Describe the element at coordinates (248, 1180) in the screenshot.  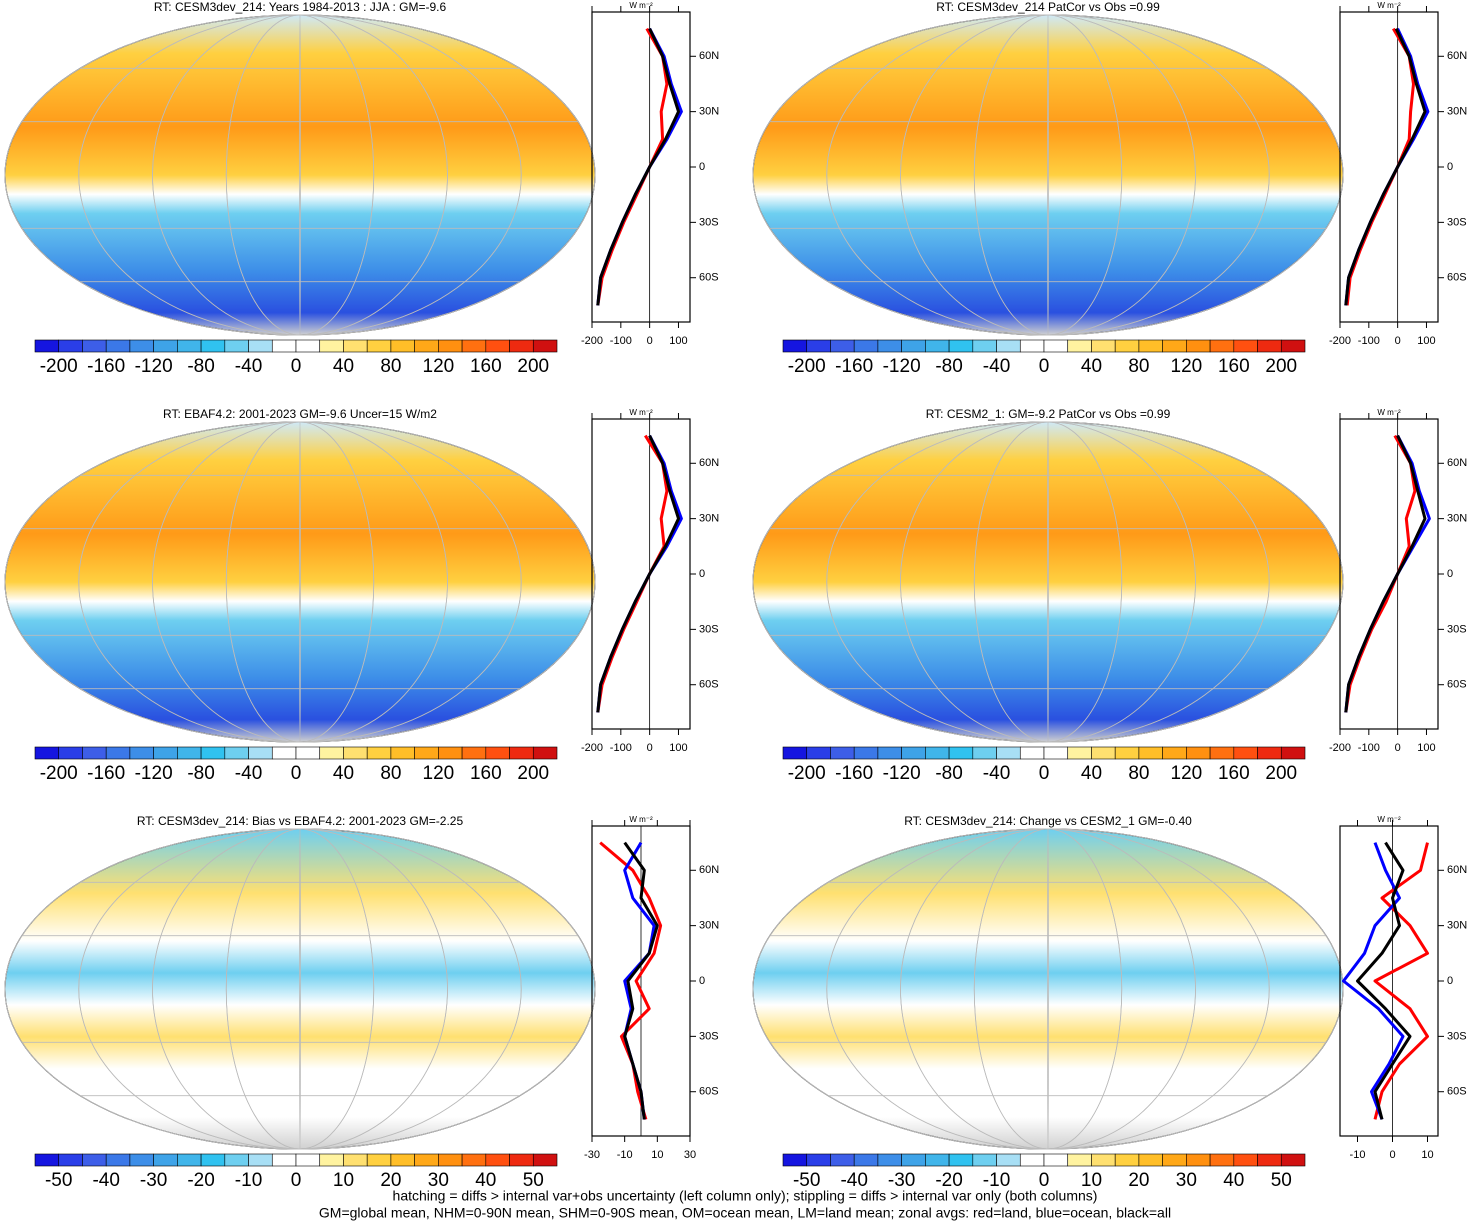
I see `colorbar-label: -10` at that location.